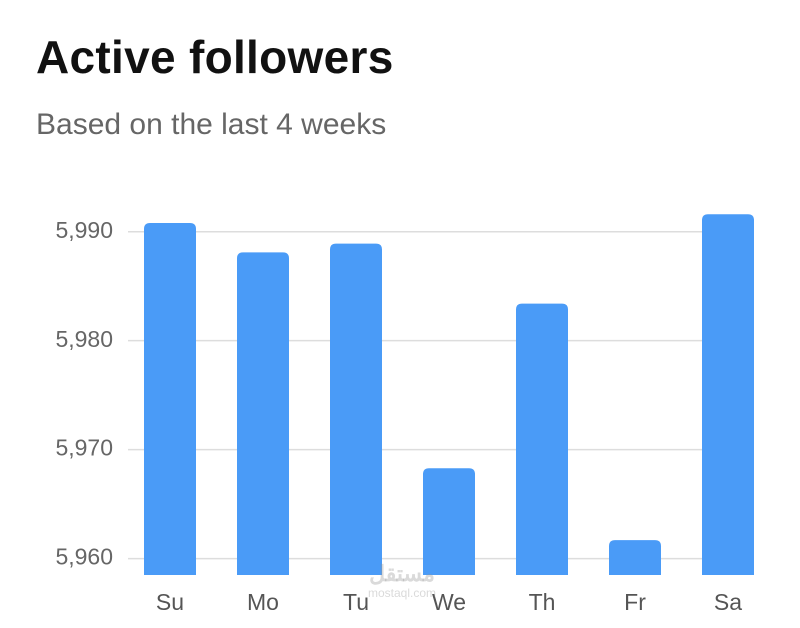  I want to click on x-tick-label: Tu, so click(356, 602).